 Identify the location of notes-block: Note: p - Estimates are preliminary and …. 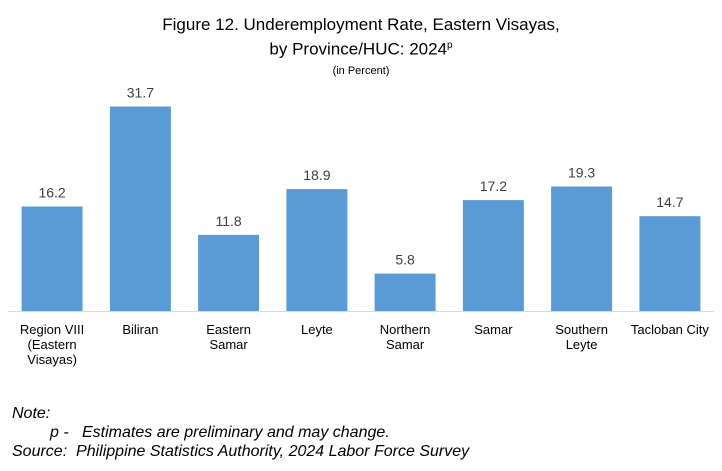
(240, 432).